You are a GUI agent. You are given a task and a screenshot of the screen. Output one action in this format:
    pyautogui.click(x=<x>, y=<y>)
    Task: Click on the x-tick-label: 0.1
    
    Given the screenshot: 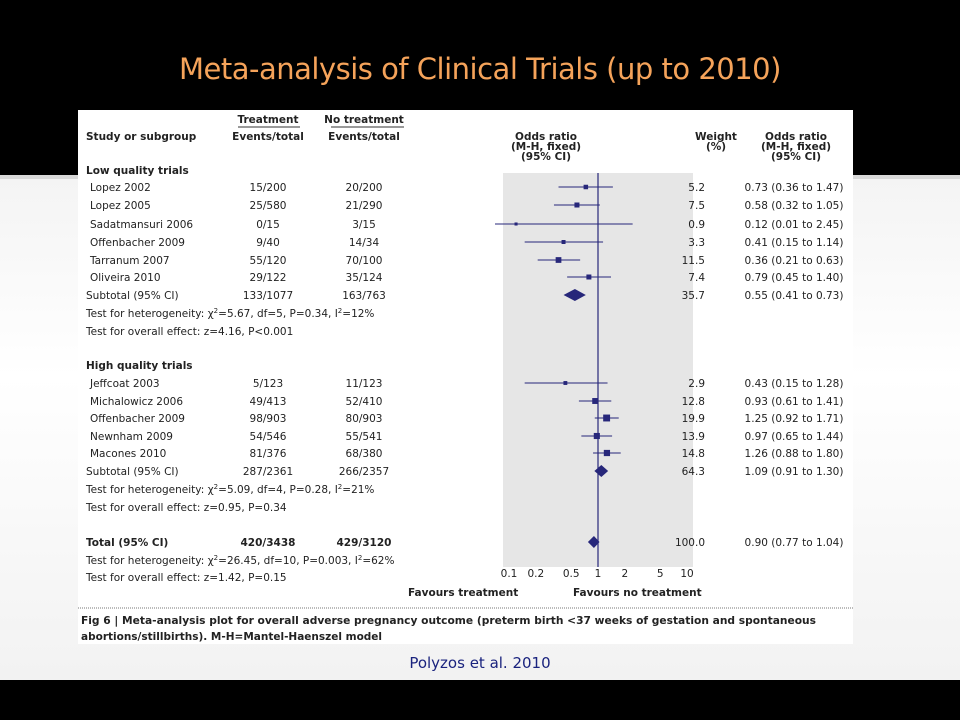 What is the action you would take?
    pyautogui.click(x=509, y=574)
    